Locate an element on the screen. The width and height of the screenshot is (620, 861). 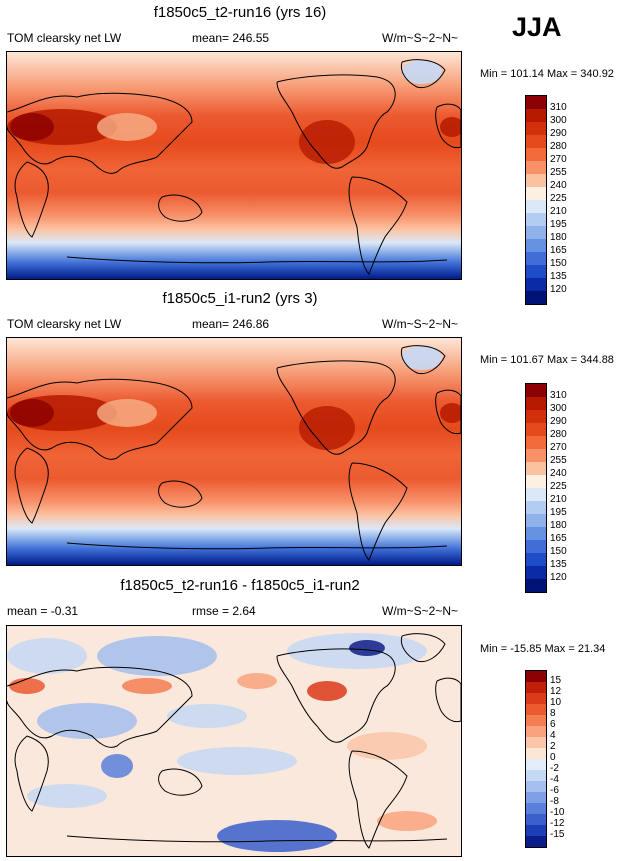
season-label: JJA is located at coordinates (537, 27).